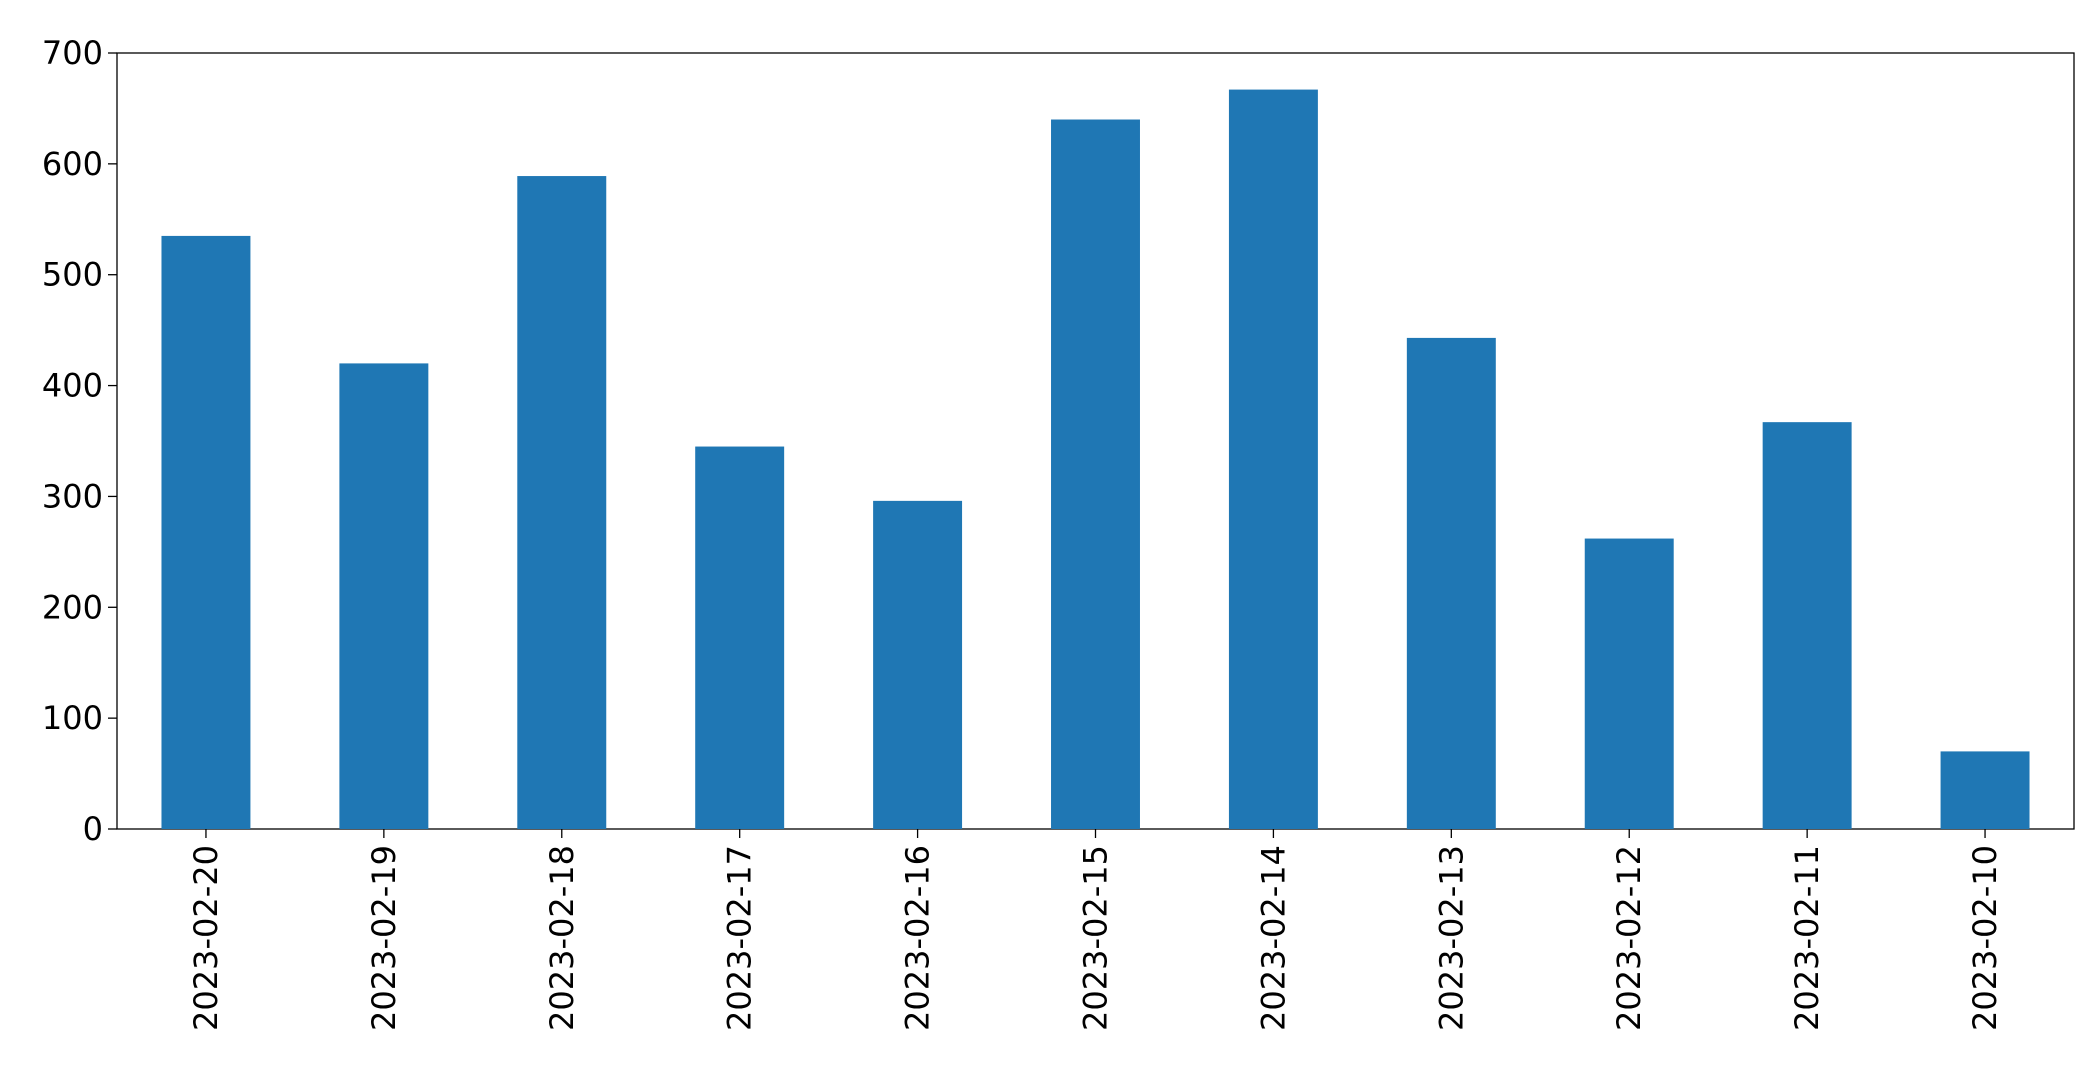 The image size is (2093, 1073). Describe the element at coordinates (72, 718) in the screenshot. I see `y-tick-label: 100` at that location.